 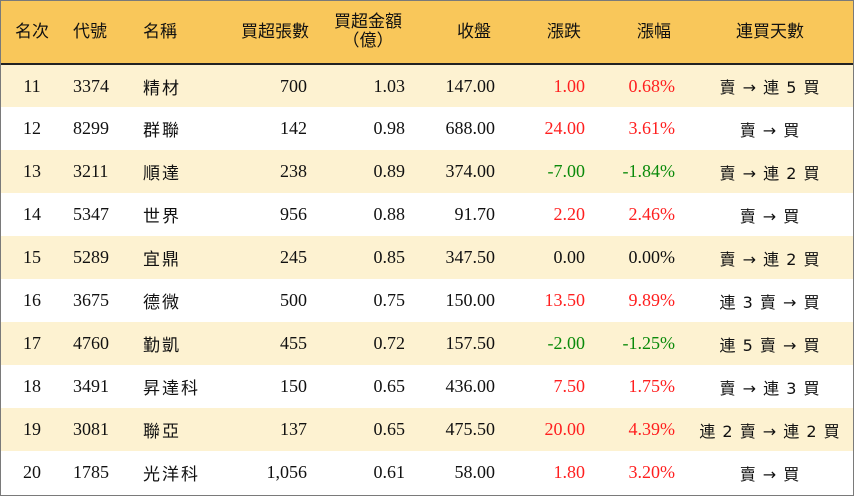 I want to click on rank-cell: 18, so click(x=32, y=386).